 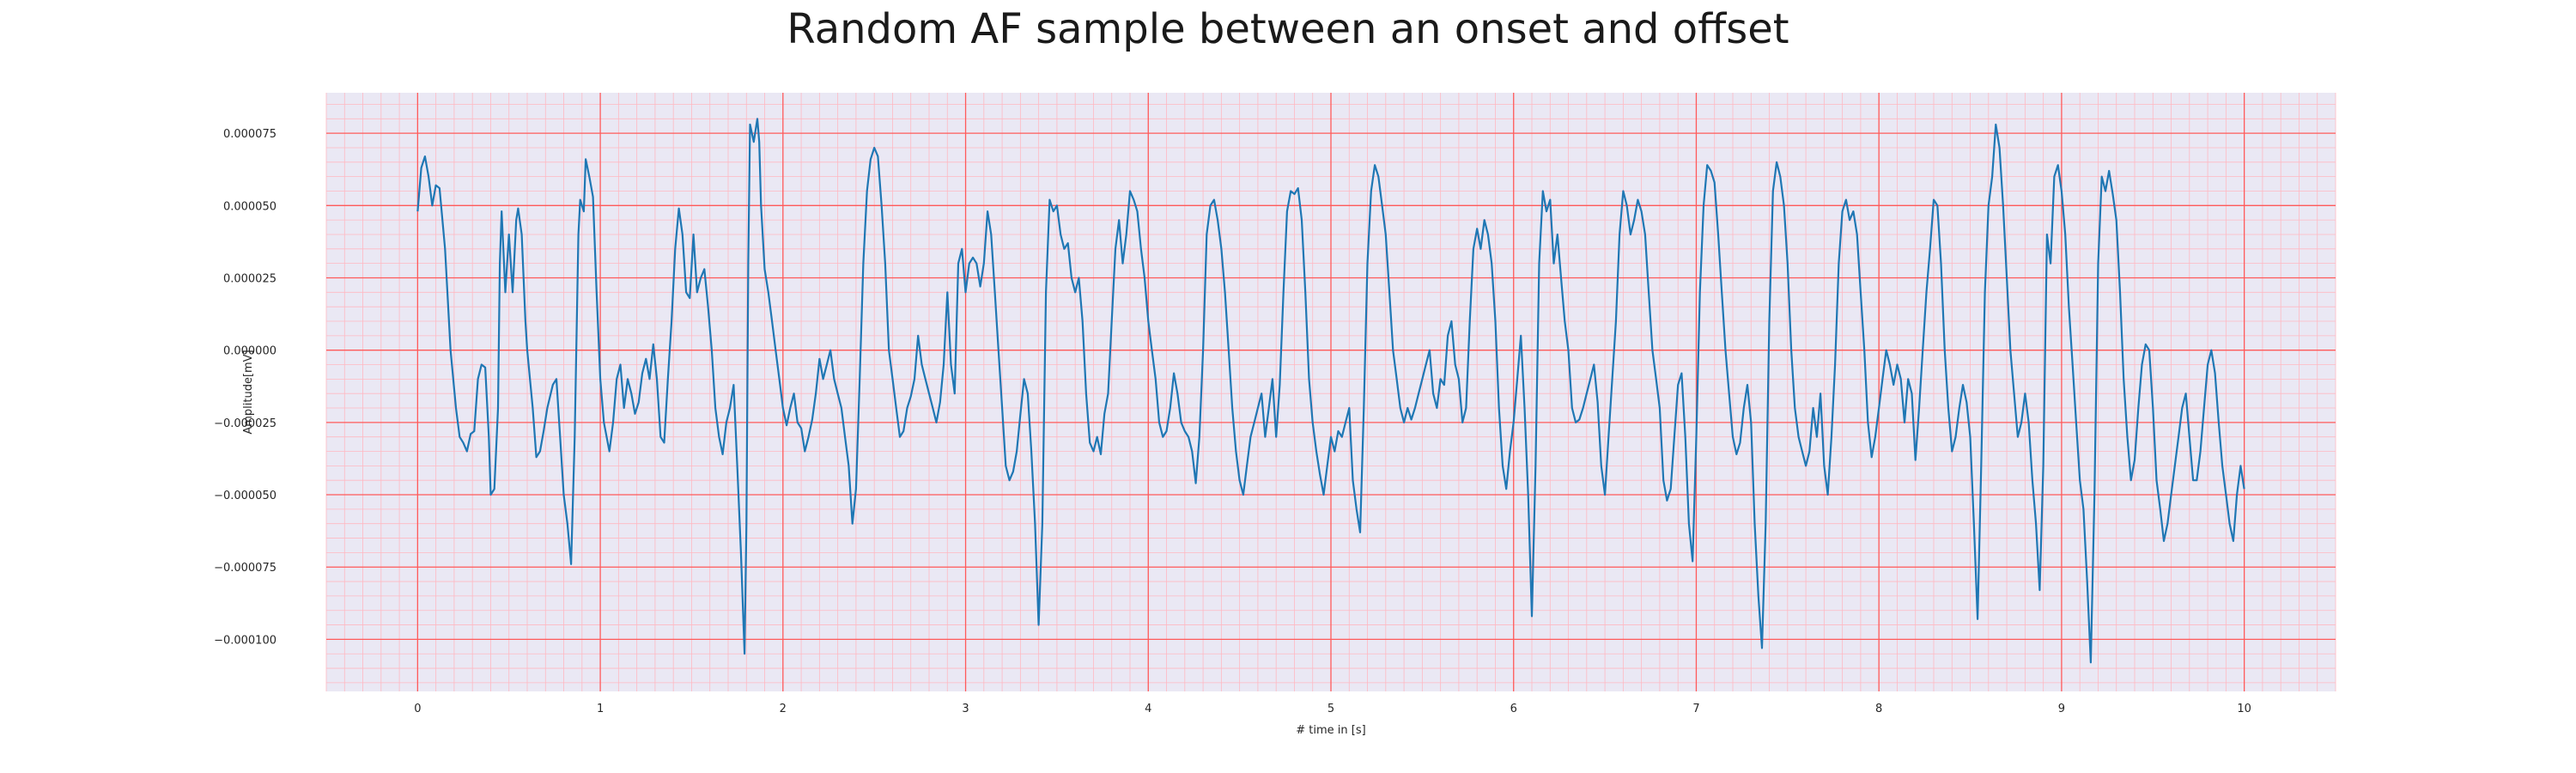 I want to click on x-tick-label: 8, so click(x=1879, y=709).